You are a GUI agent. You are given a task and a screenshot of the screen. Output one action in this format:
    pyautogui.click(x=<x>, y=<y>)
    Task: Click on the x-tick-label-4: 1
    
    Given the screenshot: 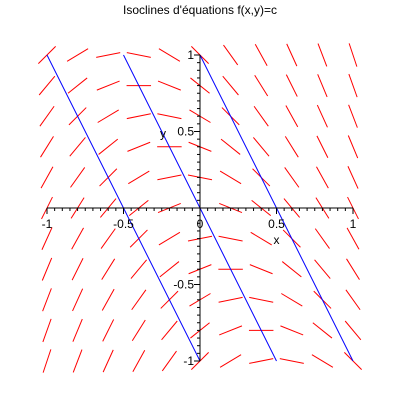 What is the action you would take?
    pyautogui.click(x=353, y=224)
    